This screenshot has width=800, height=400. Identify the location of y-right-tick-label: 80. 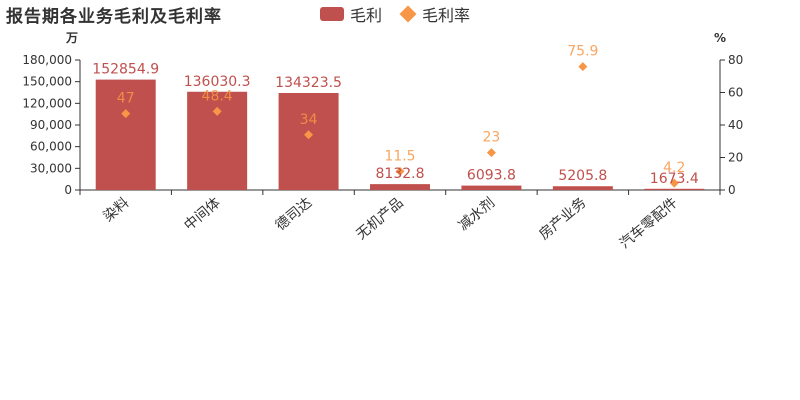
(735, 60).